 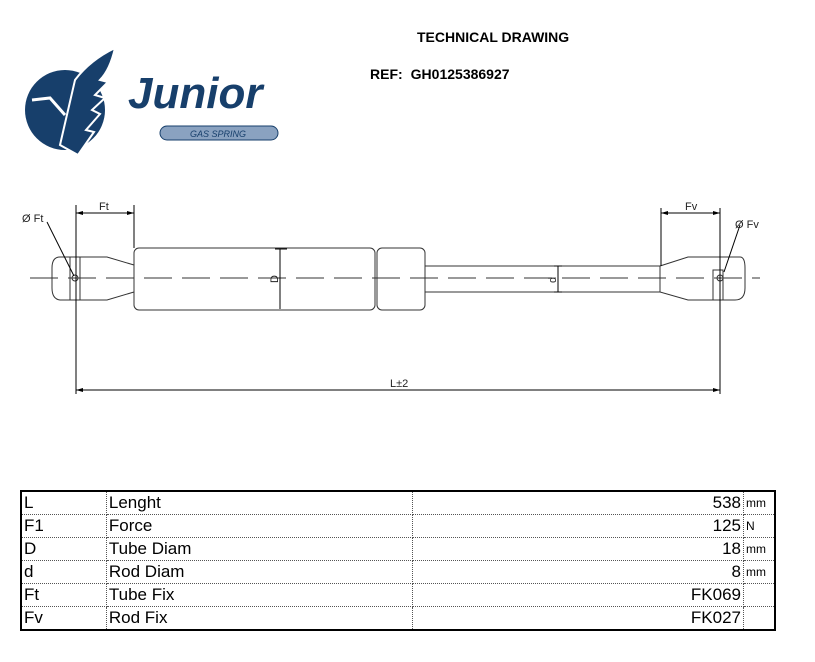 I want to click on table-row: L Lenght 538 mm, so click(x=398, y=502).